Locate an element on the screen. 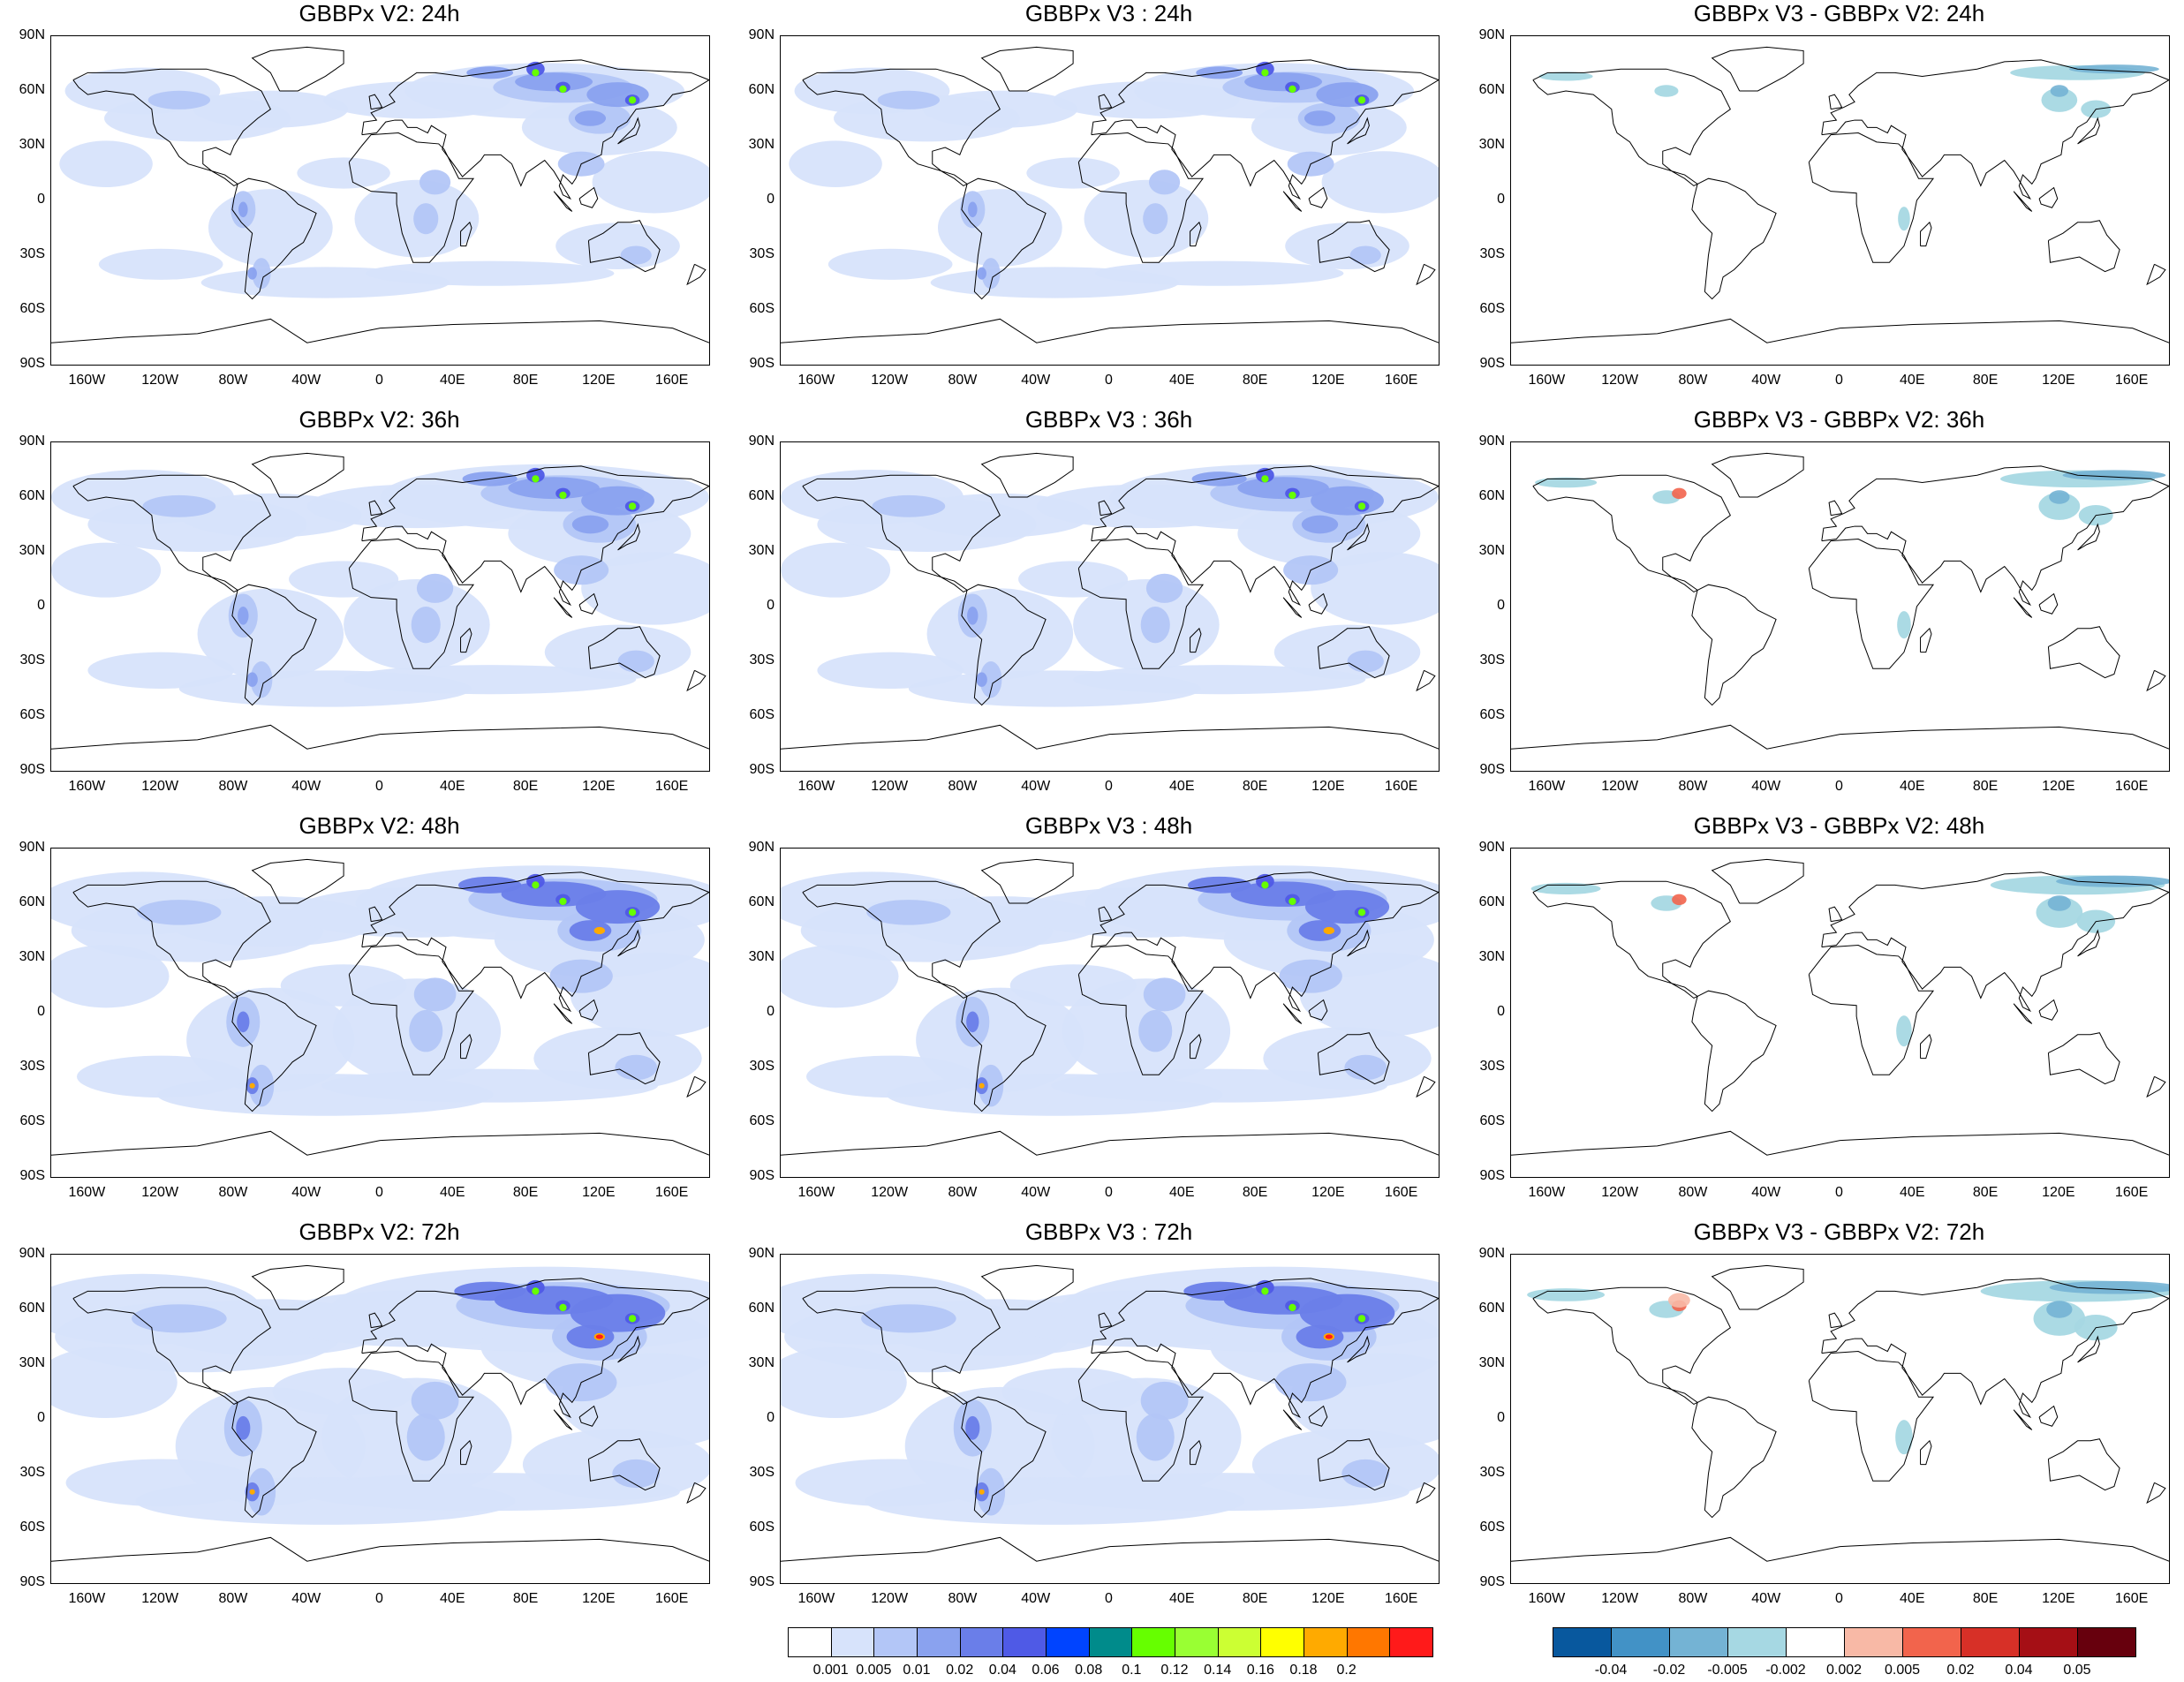 This screenshot has height=1682, width=2184. panel-title: GBBPx V3 : 72h is located at coordinates (1108, 1232).